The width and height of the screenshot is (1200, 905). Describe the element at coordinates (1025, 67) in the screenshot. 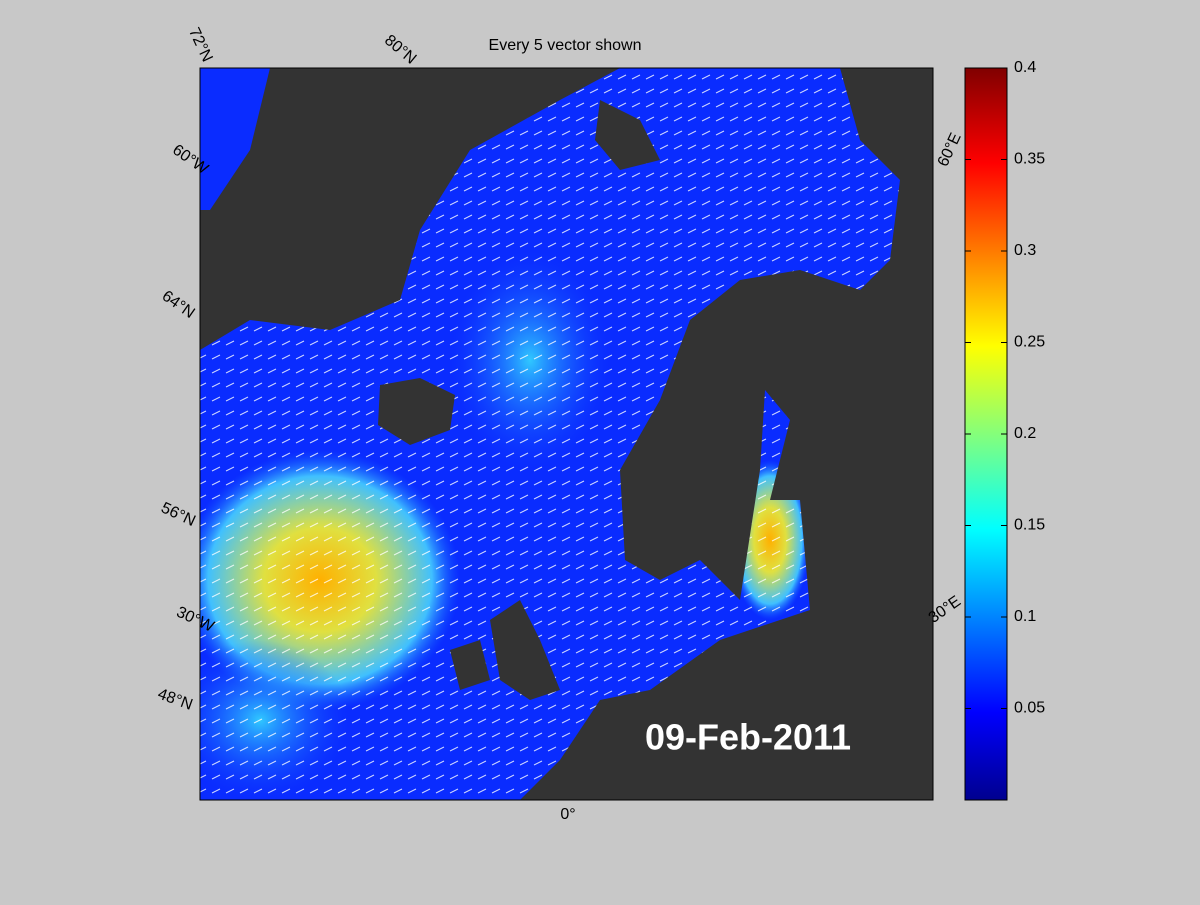

I see `colorbar-tick-label: 0.4` at that location.